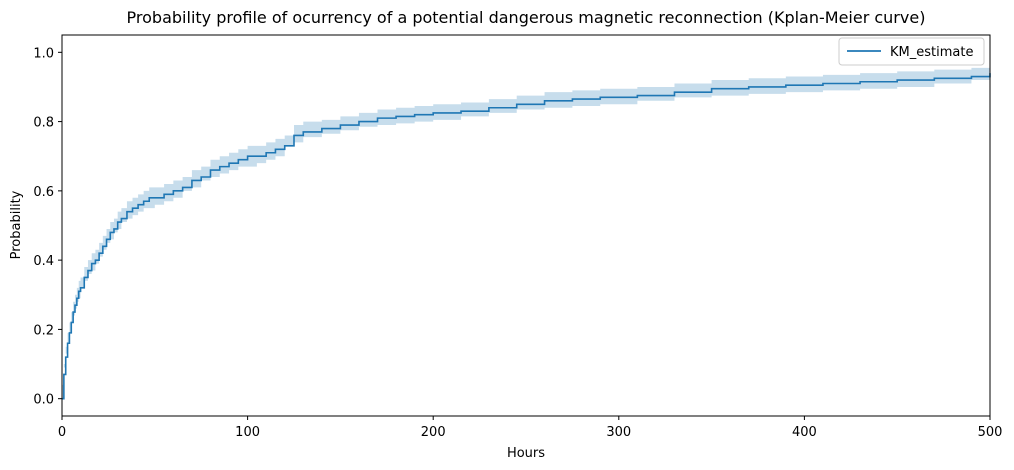 The height and width of the screenshot is (470, 1014). I want to click on y-tick-label: 0.2, so click(43, 330).